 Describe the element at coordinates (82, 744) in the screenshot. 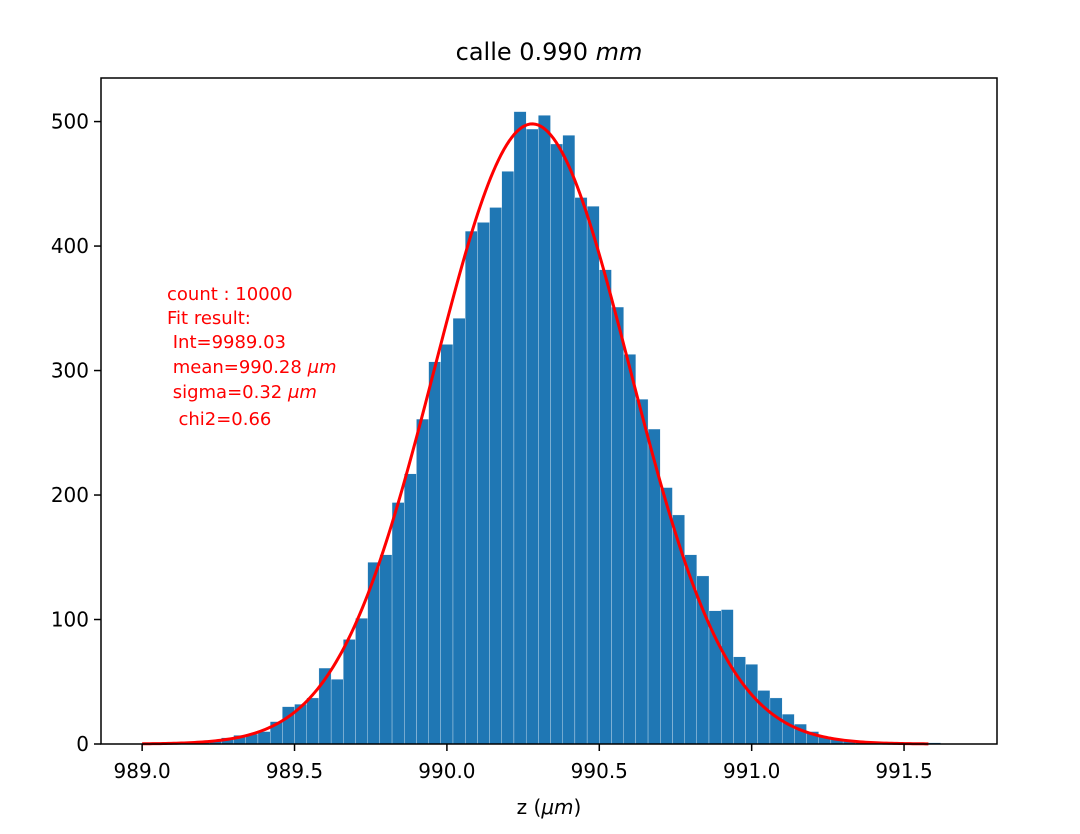

I see `y-tick-label: 0` at that location.